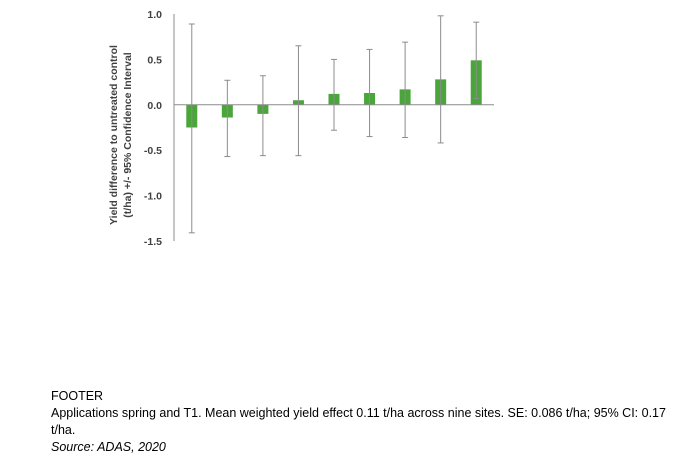  I want to click on y-axis: 1.0 0.5 0.0 -0.5 -1.0 -1.5, so click(159, 128).